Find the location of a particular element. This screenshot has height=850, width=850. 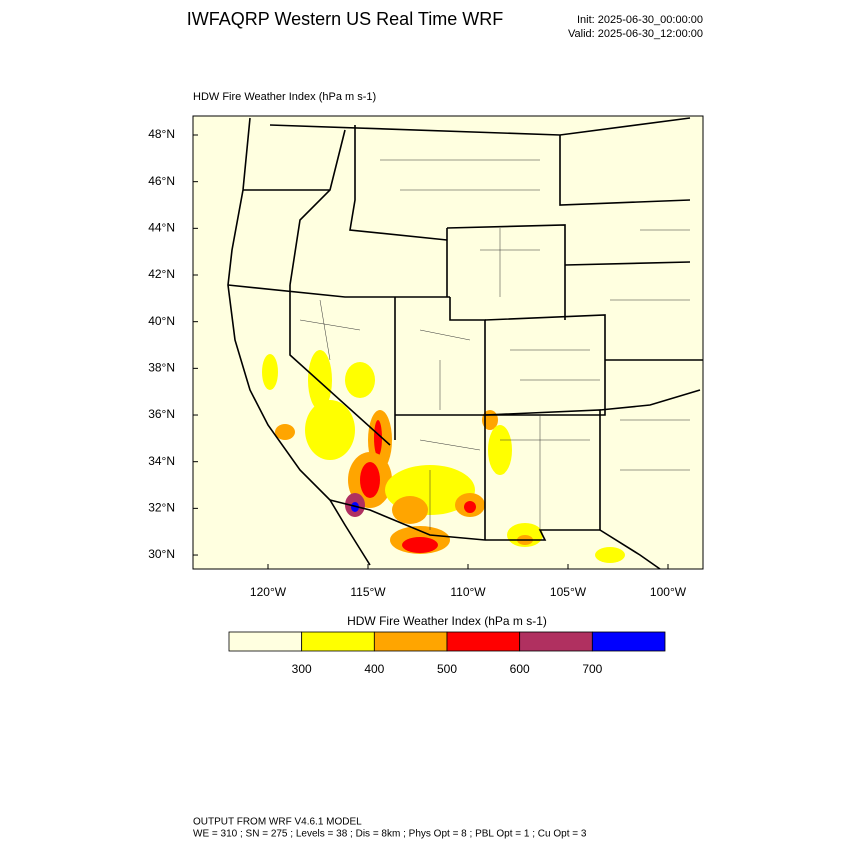

lon-label: 115°W is located at coordinates (368, 592).